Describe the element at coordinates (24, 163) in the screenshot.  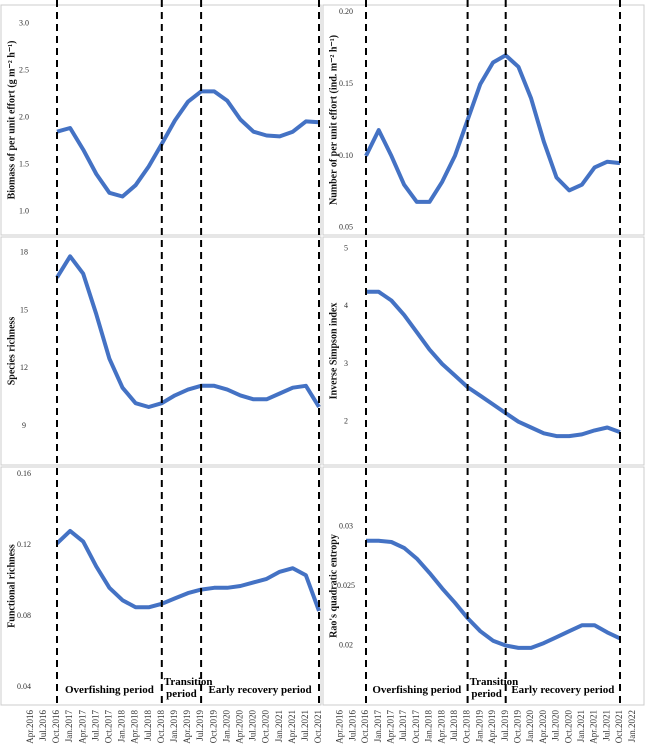
I see `y-tick-label: 1.5` at that location.